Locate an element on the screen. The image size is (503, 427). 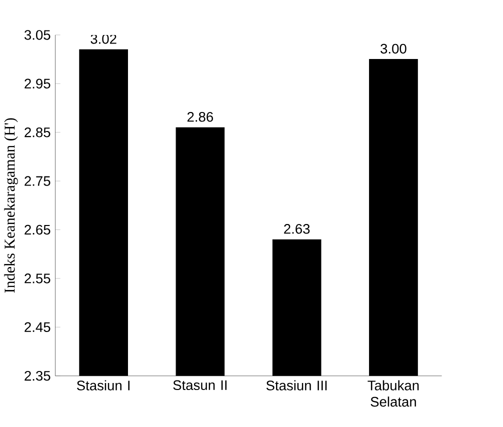
y-tick-label: 3.05 is located at coordinates (37, 35).